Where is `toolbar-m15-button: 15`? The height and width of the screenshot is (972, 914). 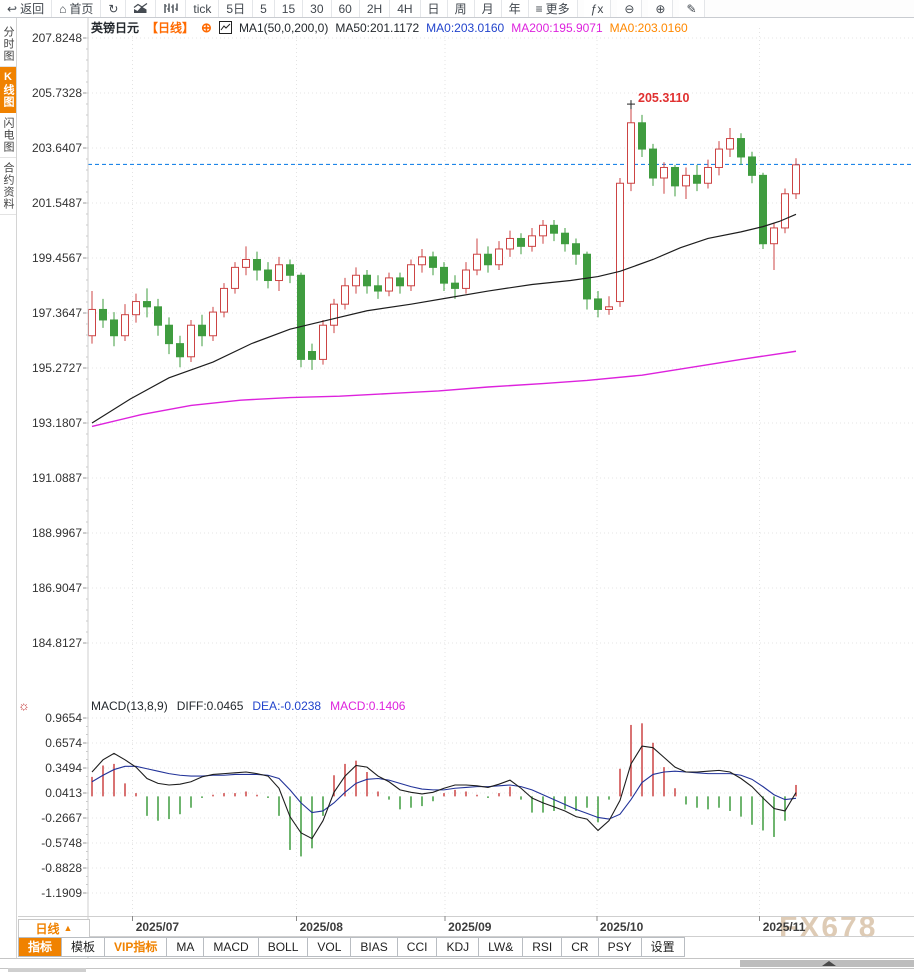 toolbar-m15-button: 15 is located at coordinates (289, 8).